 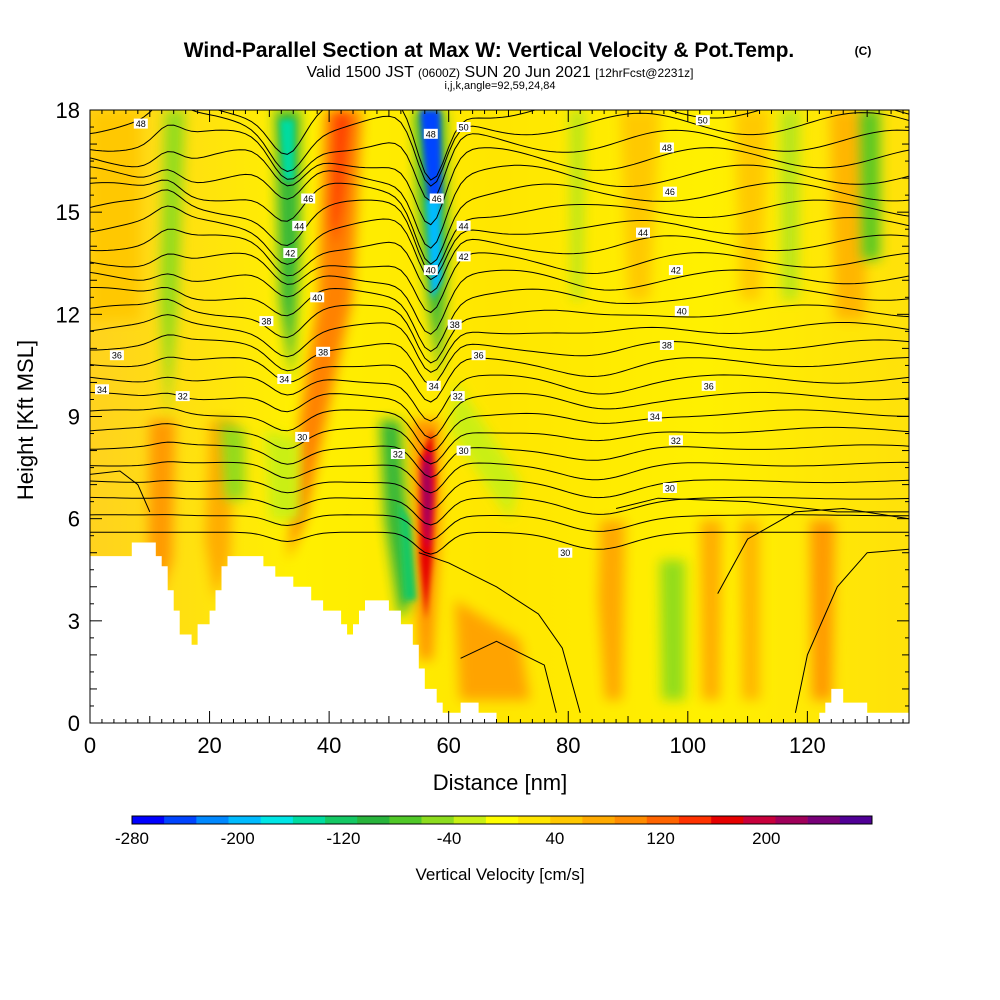 I want to click on x-tick-label: 100, so click(x=687, y=745).